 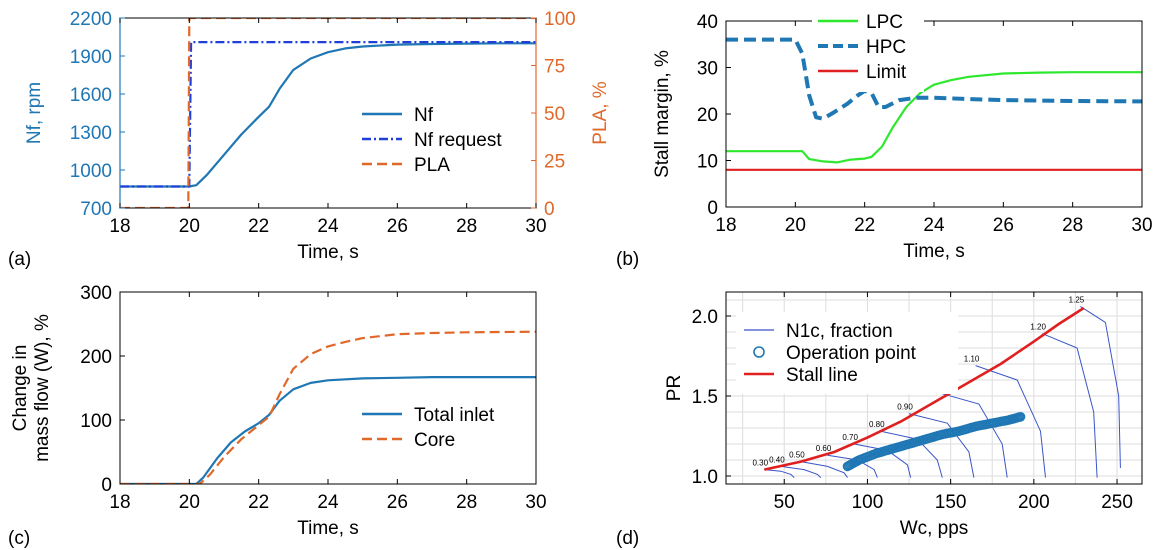 What do you see at coordinates (824, 448) in the screenshot?
I see `speed-label: 0.60` at bounding box center [824, 448].